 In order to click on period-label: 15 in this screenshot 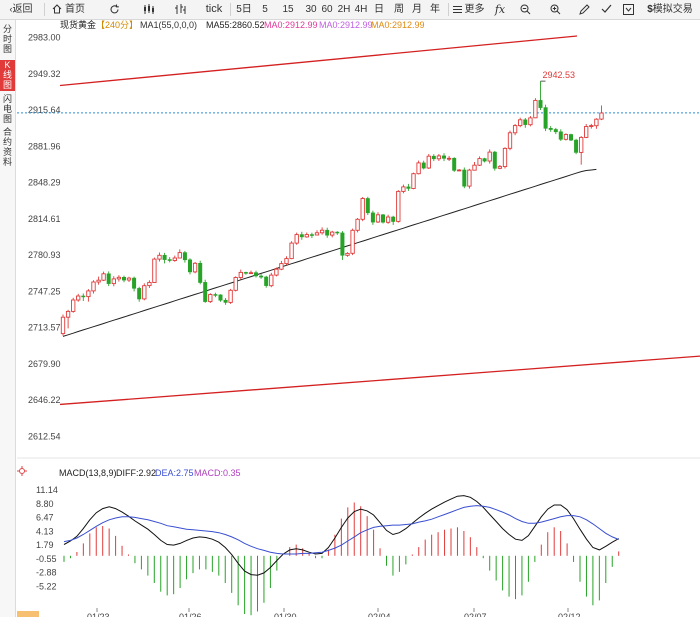, I will do `click(288, 9)`.